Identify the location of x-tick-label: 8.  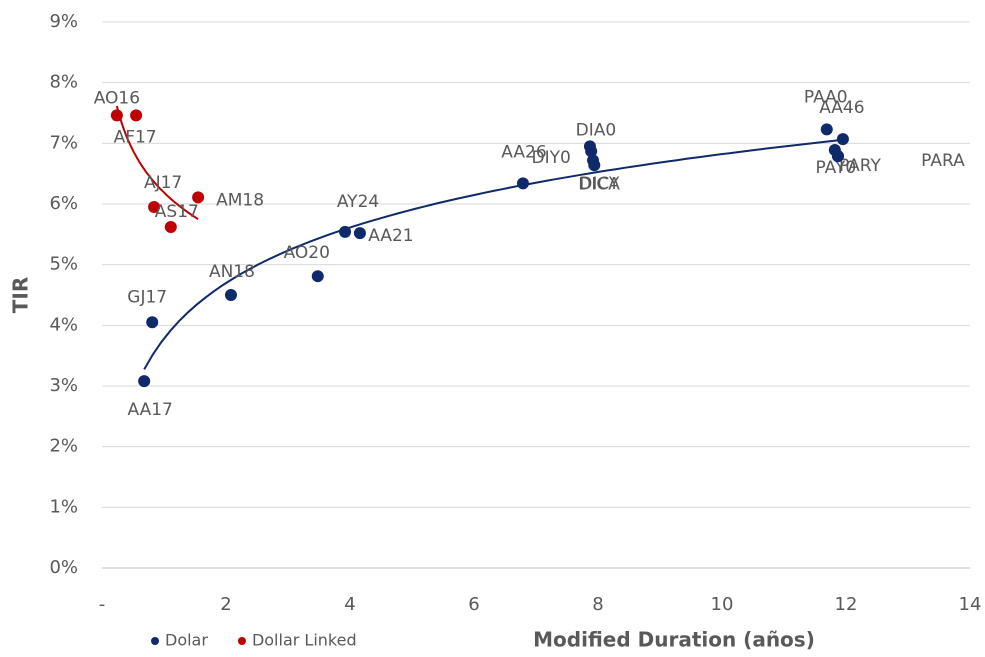
(597, 604).